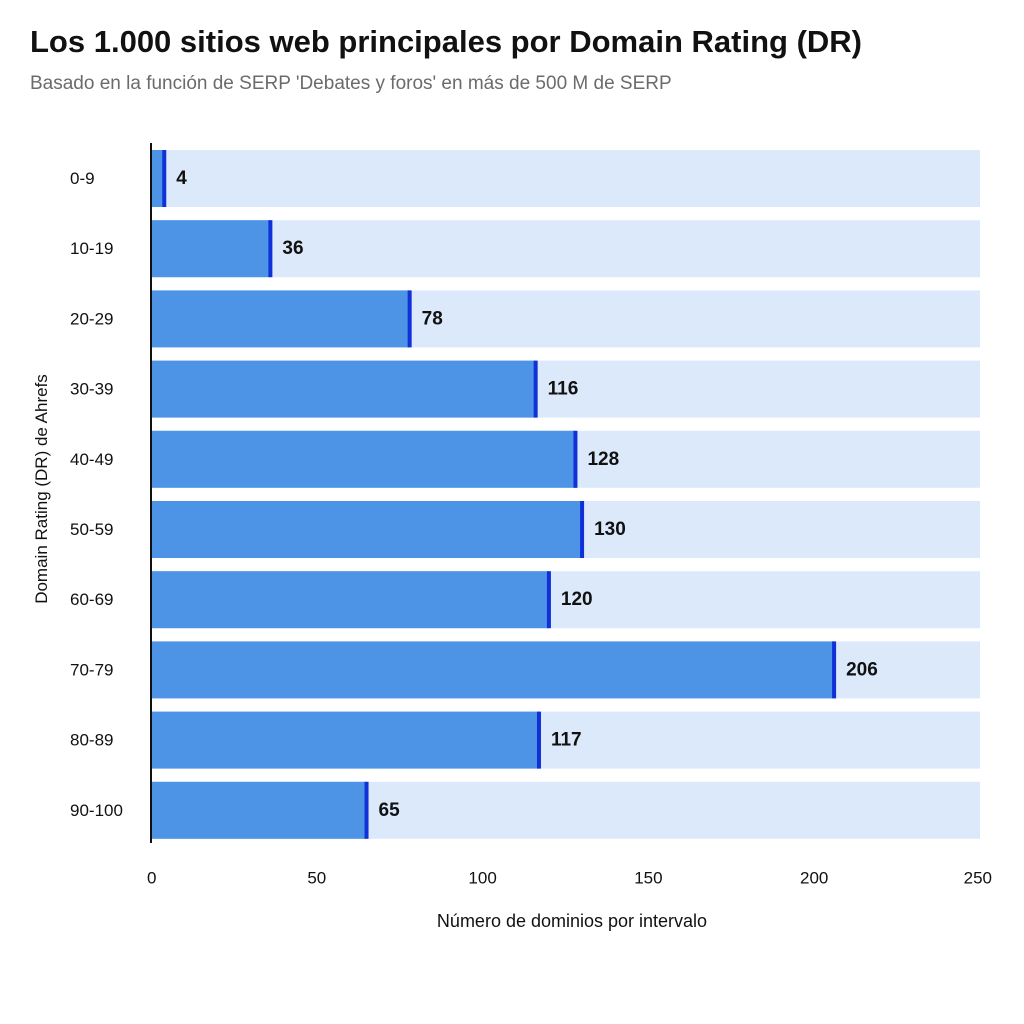  I want to click on x-tick-label: 0, so click(151, 878).